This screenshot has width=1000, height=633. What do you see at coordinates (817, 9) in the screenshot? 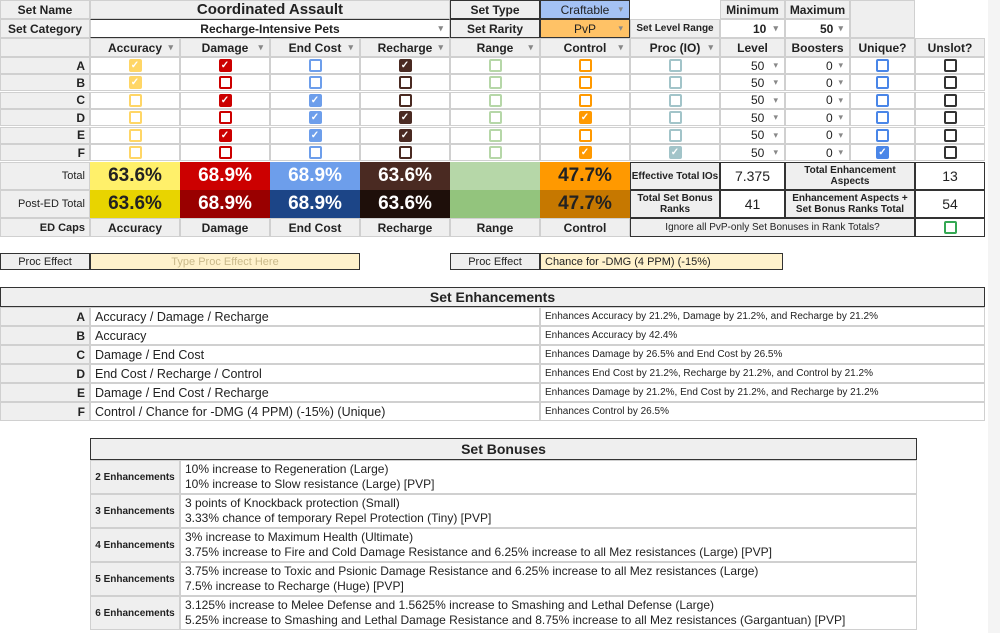
I see `maximum-label: Maximum` at bounding box center [817, 9].